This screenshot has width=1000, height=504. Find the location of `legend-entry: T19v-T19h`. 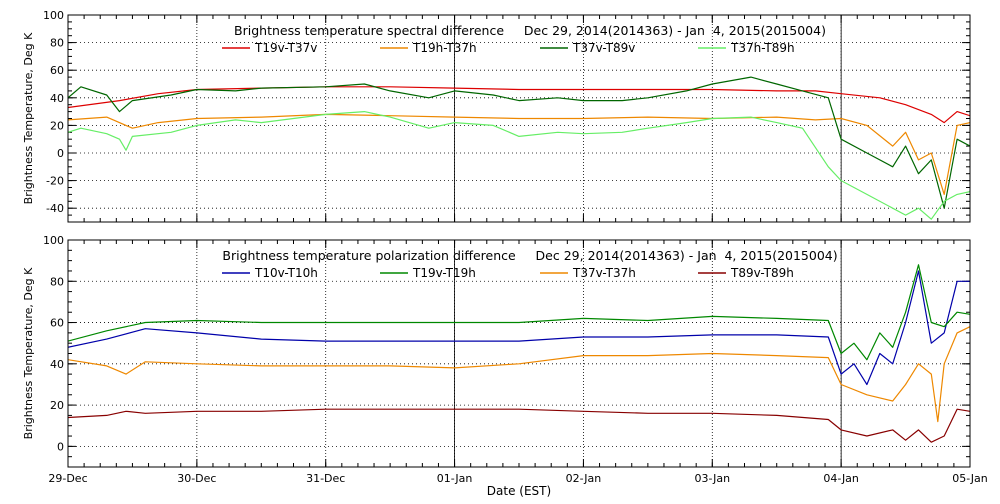

legend-entry: T19v-T19h is located at coordinates (444, 273).